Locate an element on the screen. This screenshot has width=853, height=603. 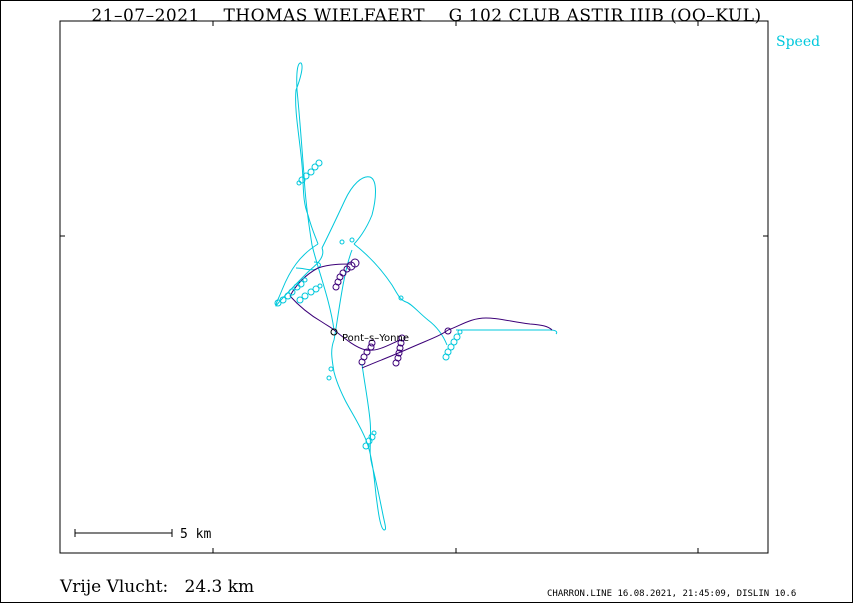
thermals-fast is located at coordinates (368, 304).